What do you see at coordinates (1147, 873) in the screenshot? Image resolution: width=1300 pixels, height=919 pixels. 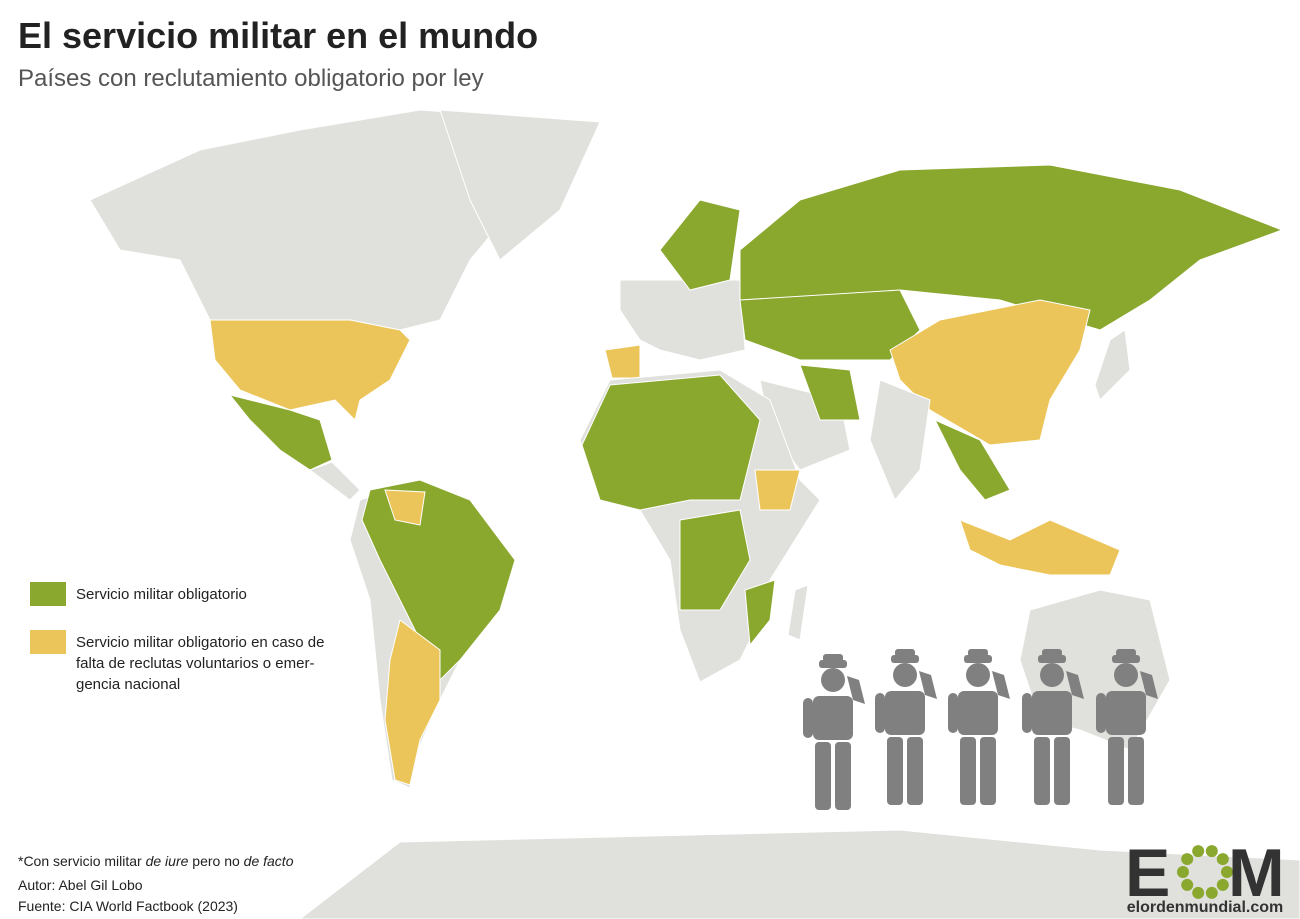 I see `logo-letter: E` at bounding box center [1147, 873].